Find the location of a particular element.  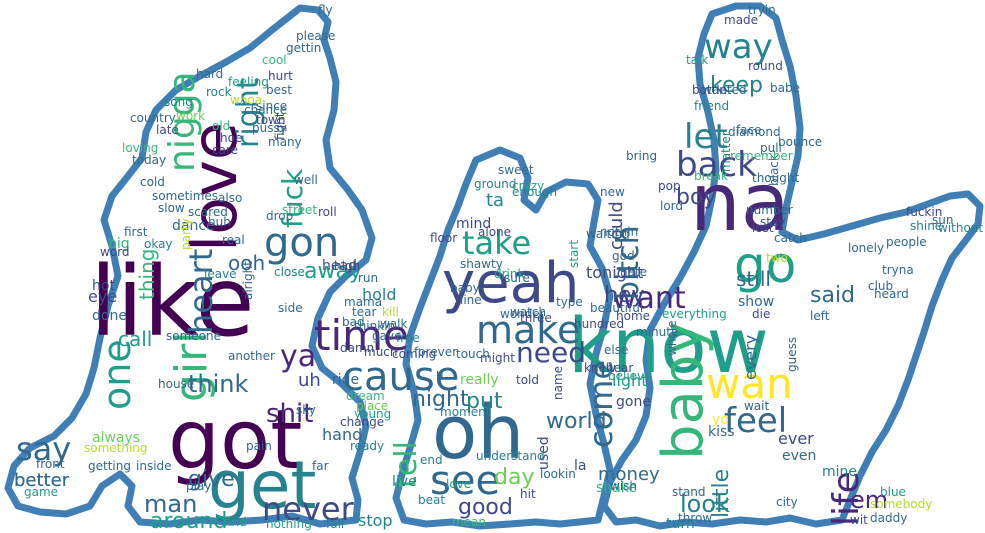

cloud-word: beat is located at coordinates (431, 500).